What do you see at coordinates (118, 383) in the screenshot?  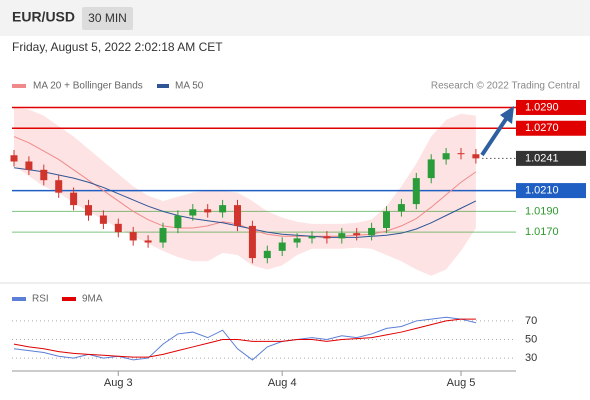 I see `x-tick-label: Aug 3` at bounding box center [118, 383].